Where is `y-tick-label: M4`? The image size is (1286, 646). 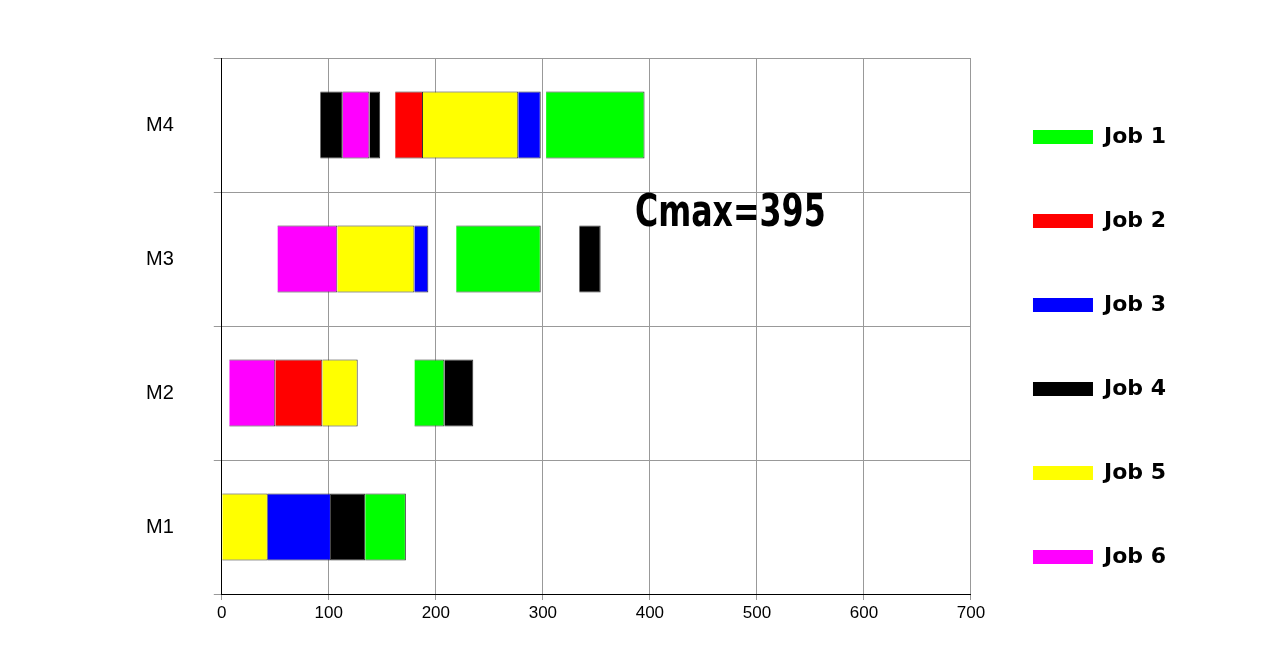
y-tick-label: M4 is located at coordinates (159, 123).